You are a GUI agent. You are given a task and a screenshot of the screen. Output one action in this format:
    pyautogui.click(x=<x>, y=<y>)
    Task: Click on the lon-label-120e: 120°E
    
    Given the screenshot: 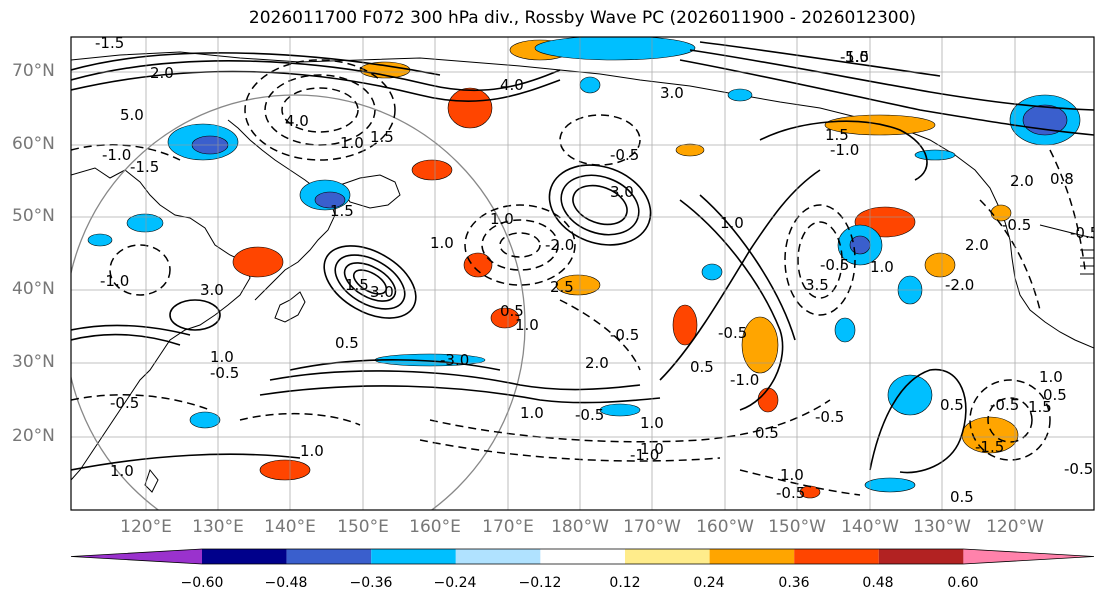 What is the action you would take?
    pyautogui.click(x=146, y=527)
    